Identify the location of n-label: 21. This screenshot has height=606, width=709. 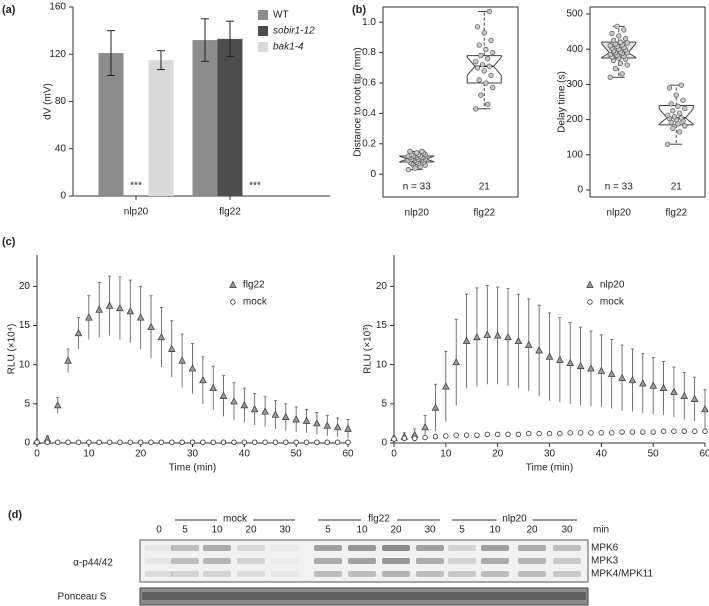
(485, 187).